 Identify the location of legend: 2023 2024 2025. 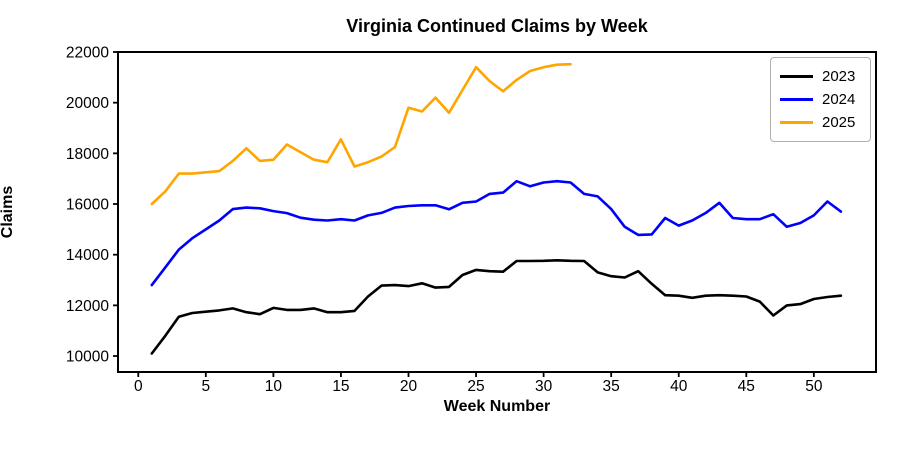
(820, 99).